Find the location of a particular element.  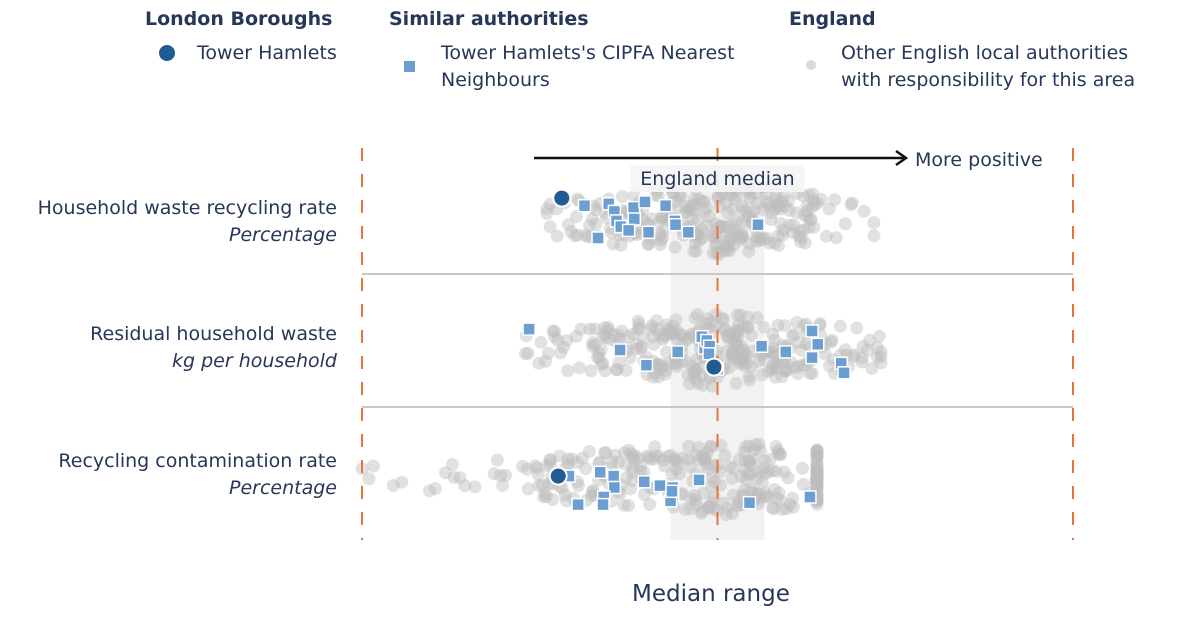

tower-hamlets-point is located at coordinates (562, 198).